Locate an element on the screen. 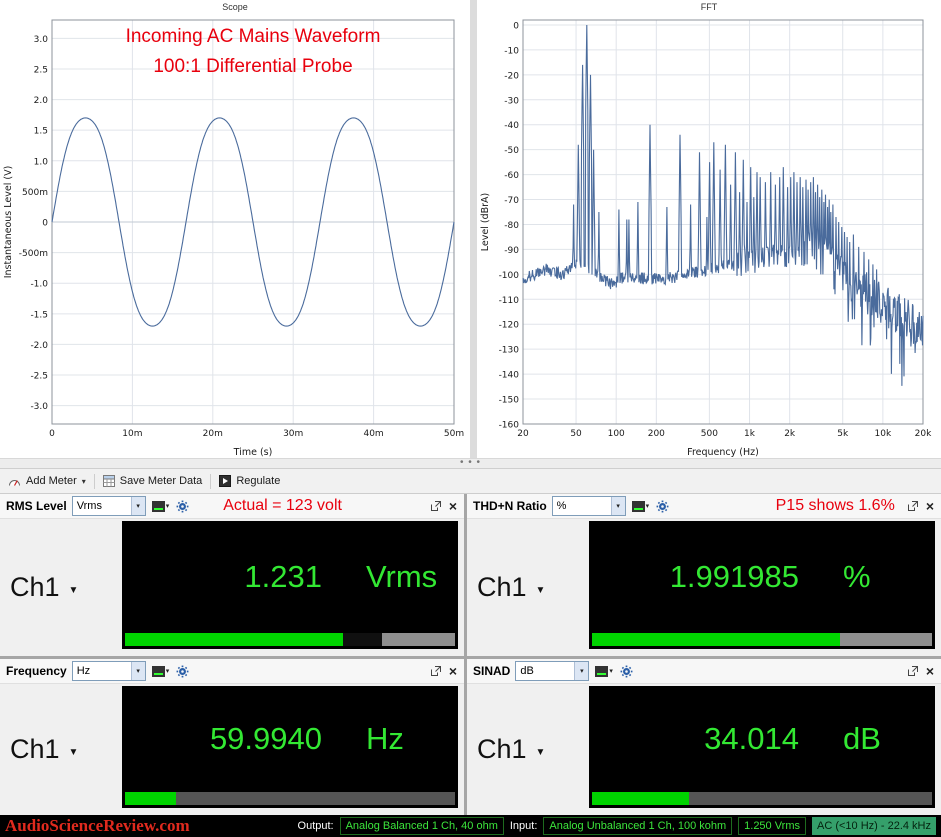 The width and height of the screenshot is (941, 837). meter-body: Ch1 ▼ 59.9940 Hz is located at coordinates (232, 749).